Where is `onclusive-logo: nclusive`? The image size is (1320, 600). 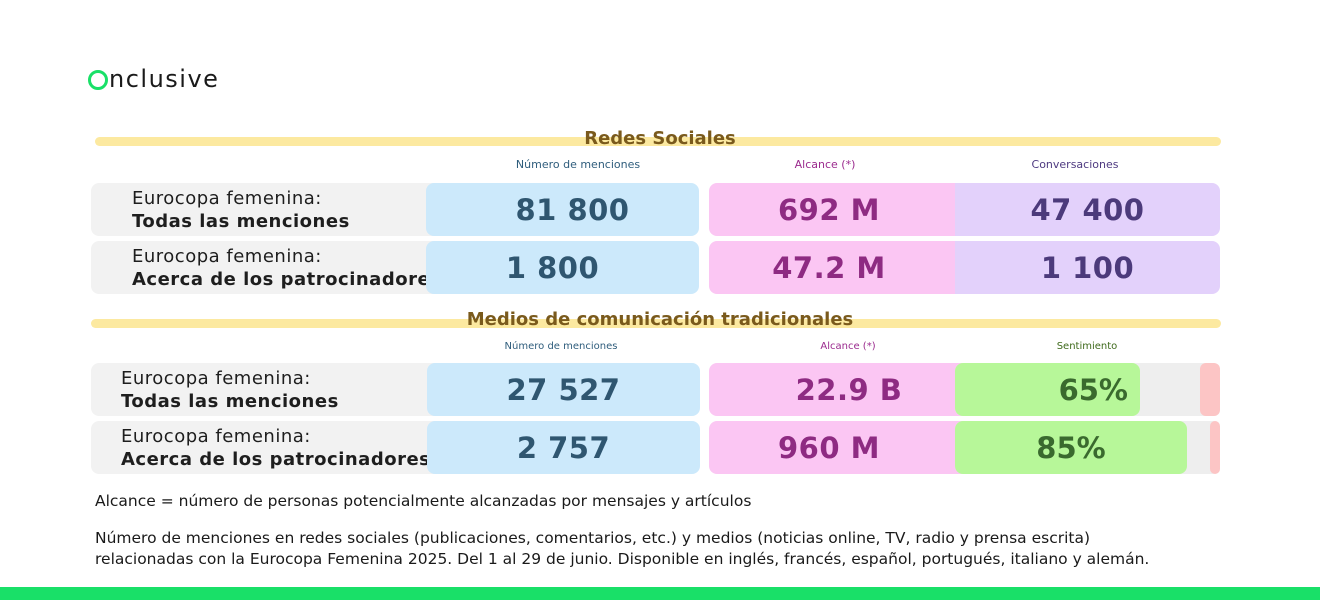 onclusive-logo: nclusive is located at coordinates (153, 79).